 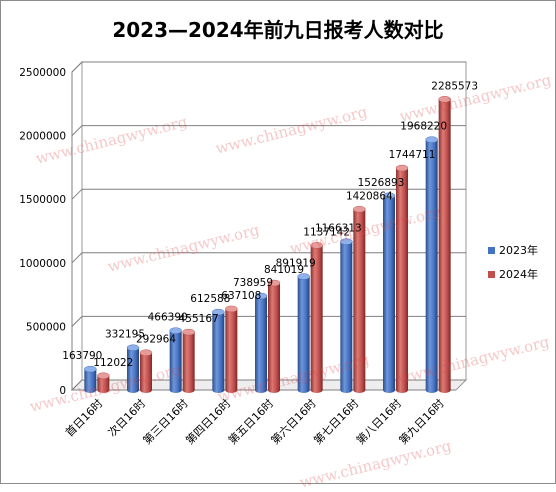 What do you see at coordinates (42, 200) in the screenshot?
I see `y-tick-label: 1500000` at bounding box center [42, 200].